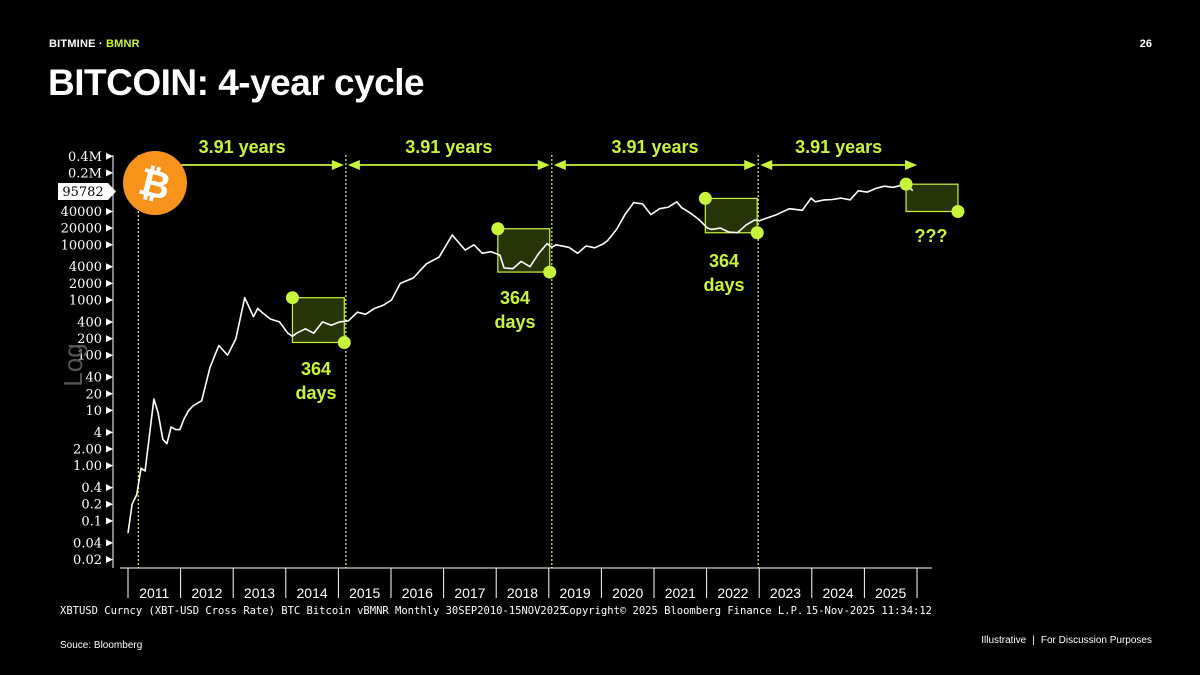  What do you see at coordinates (890, 593) in the screenshot?
I see `x-tick-label: 2025` at bounding box center [890, 593].